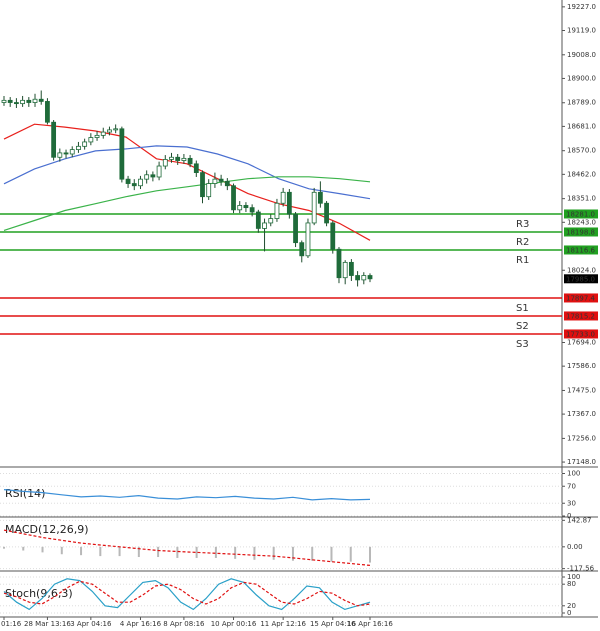 This screenshot has width=600, height=631. What do you see at coordinates (569, 613) in the screenshot?
I see `y-tick-label: 0` at bounding box center [569, 613].